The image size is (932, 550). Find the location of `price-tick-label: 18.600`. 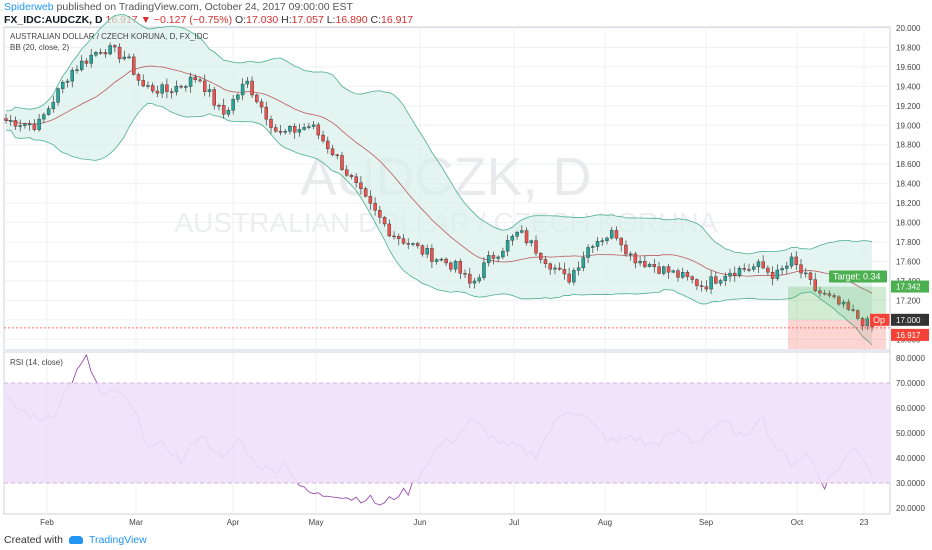

price-tick-label: 18.600 is located at coordinates (908, 164).